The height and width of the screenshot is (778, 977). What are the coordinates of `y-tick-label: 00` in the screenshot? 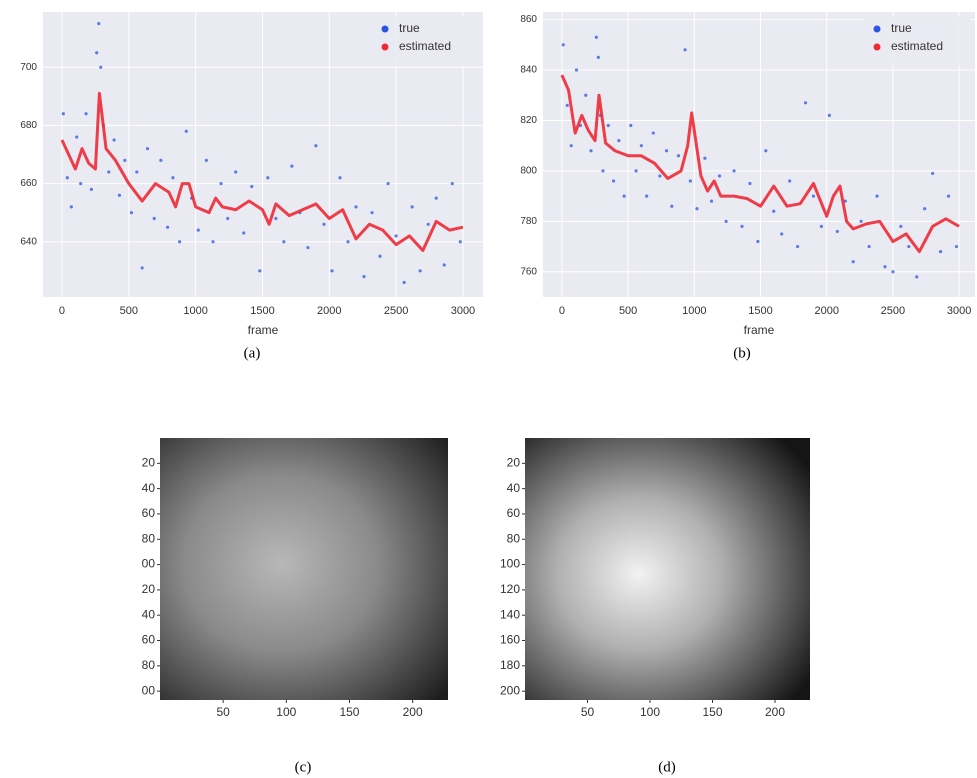 It's located at (149, 690).